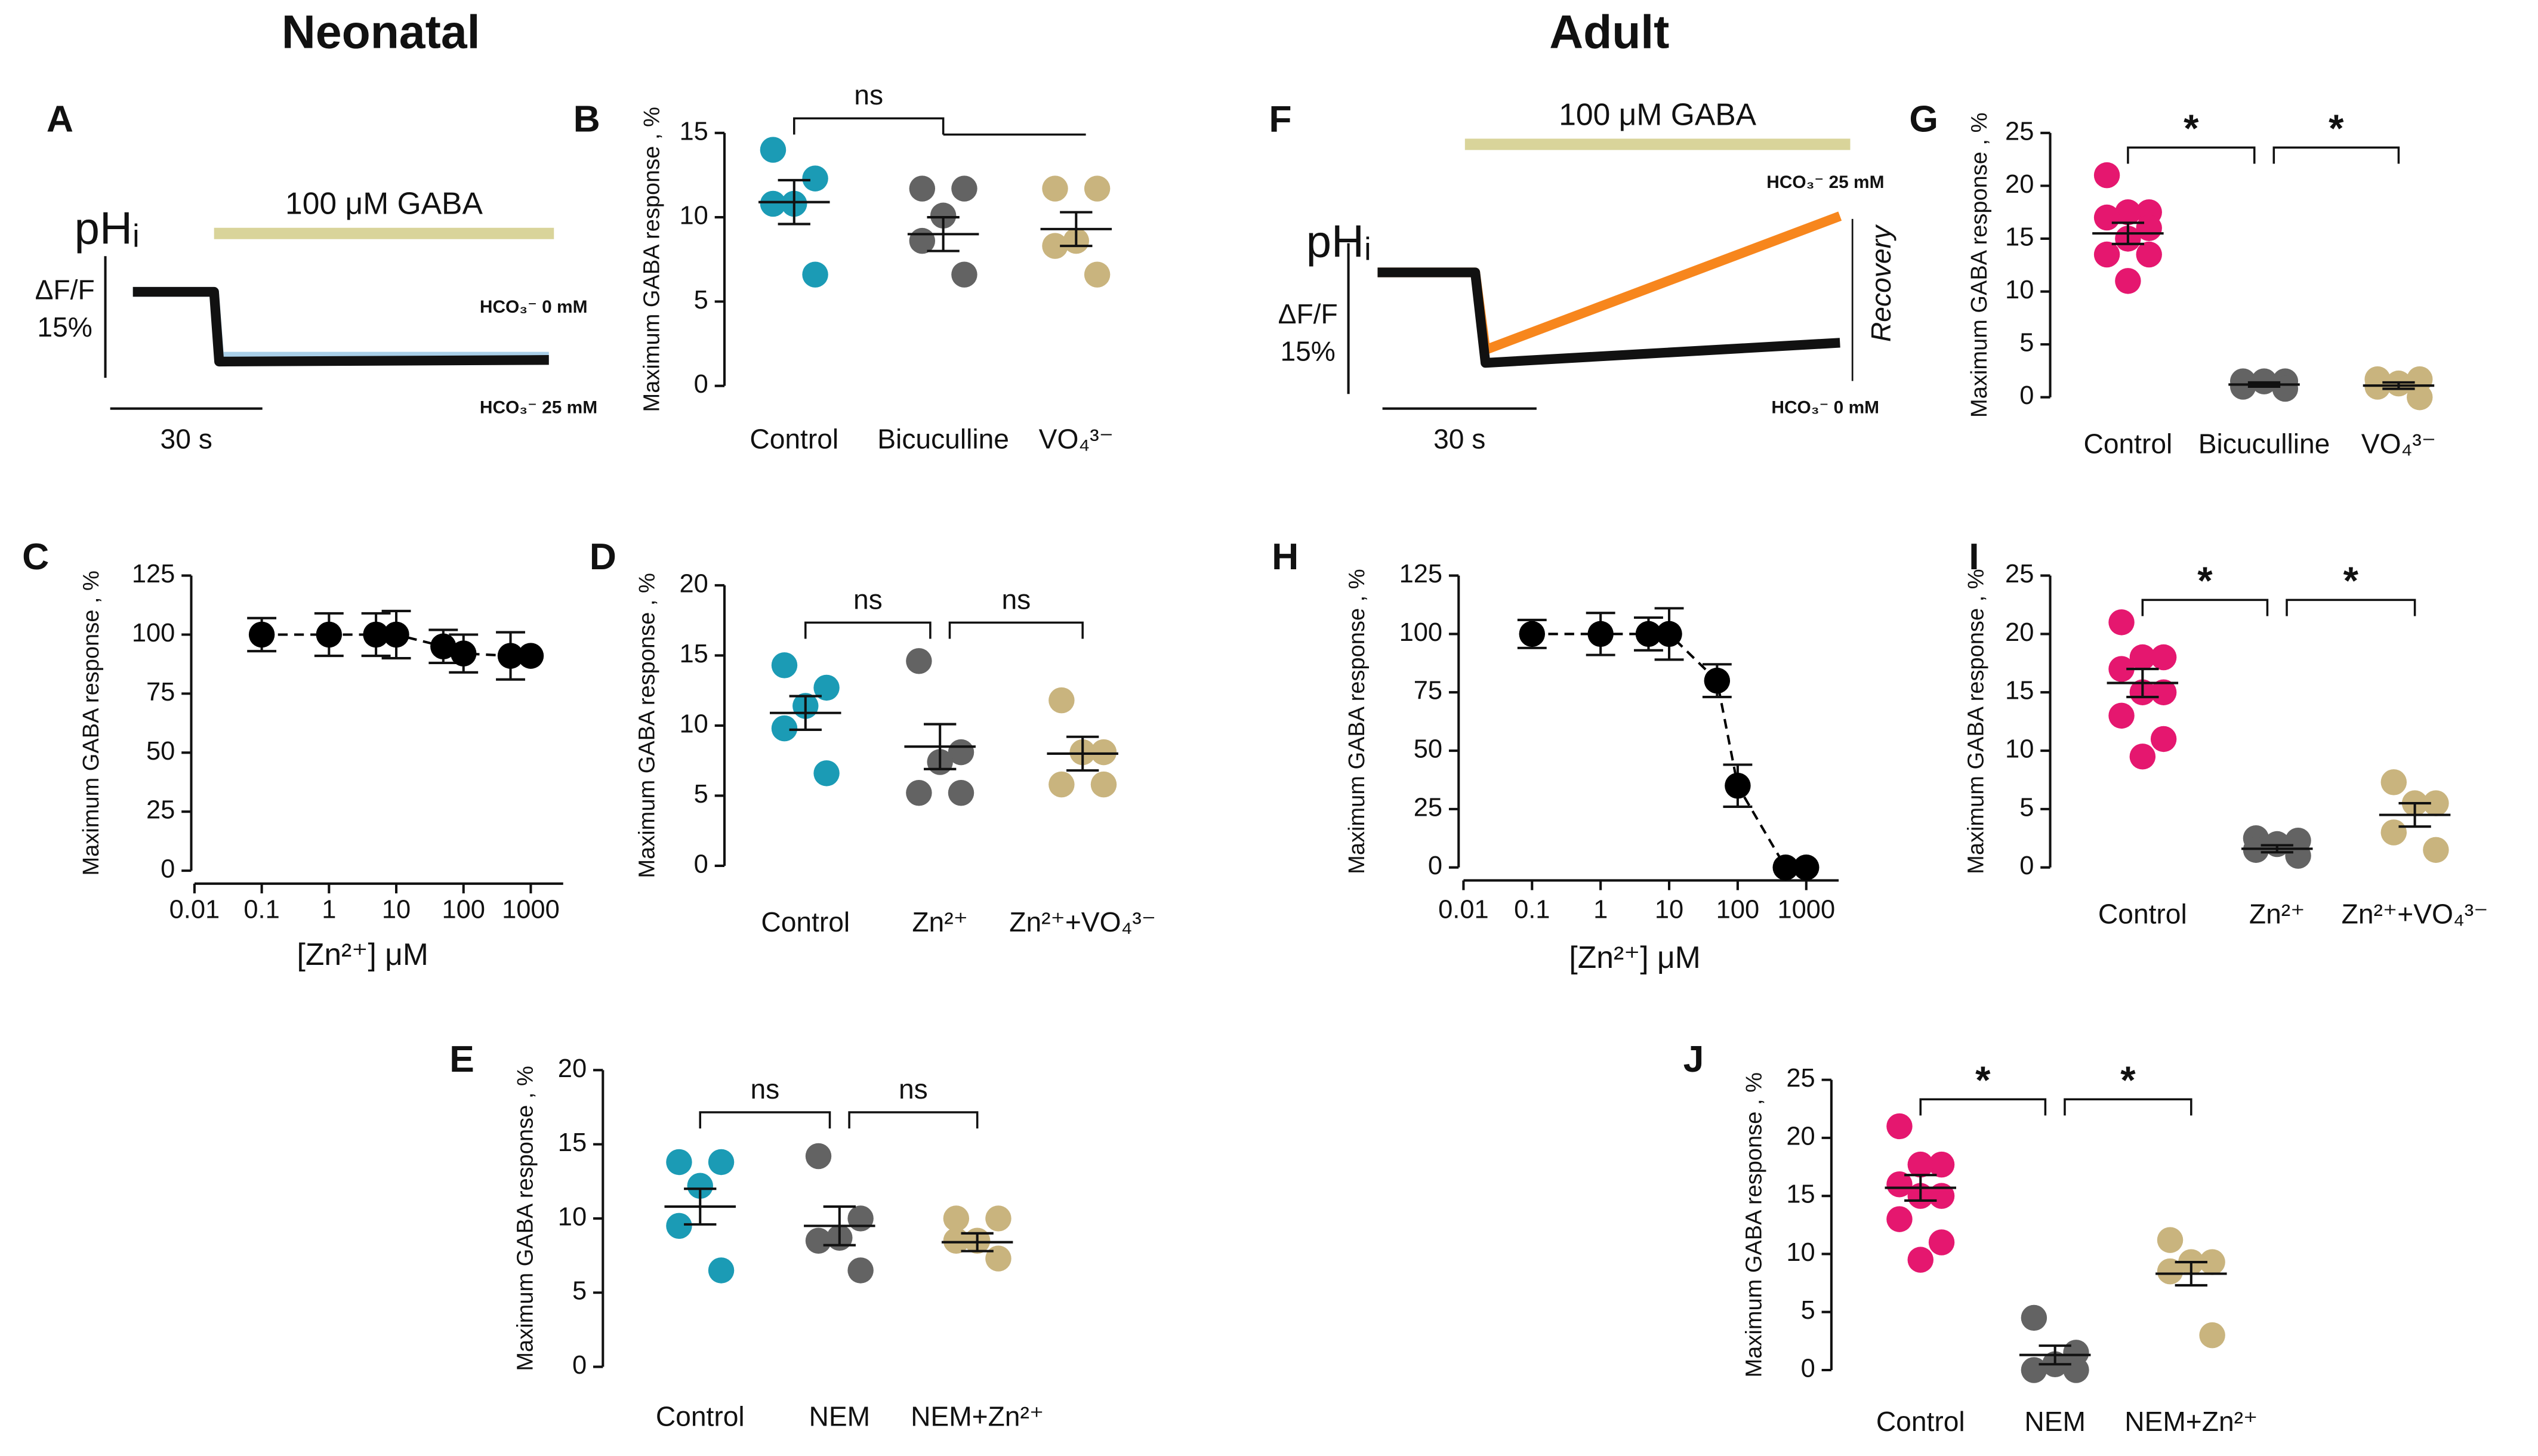 Image resolution: width=2538 pixels, height=1456 pixels. I want to click on heading: Adult, so click(1609, 32).